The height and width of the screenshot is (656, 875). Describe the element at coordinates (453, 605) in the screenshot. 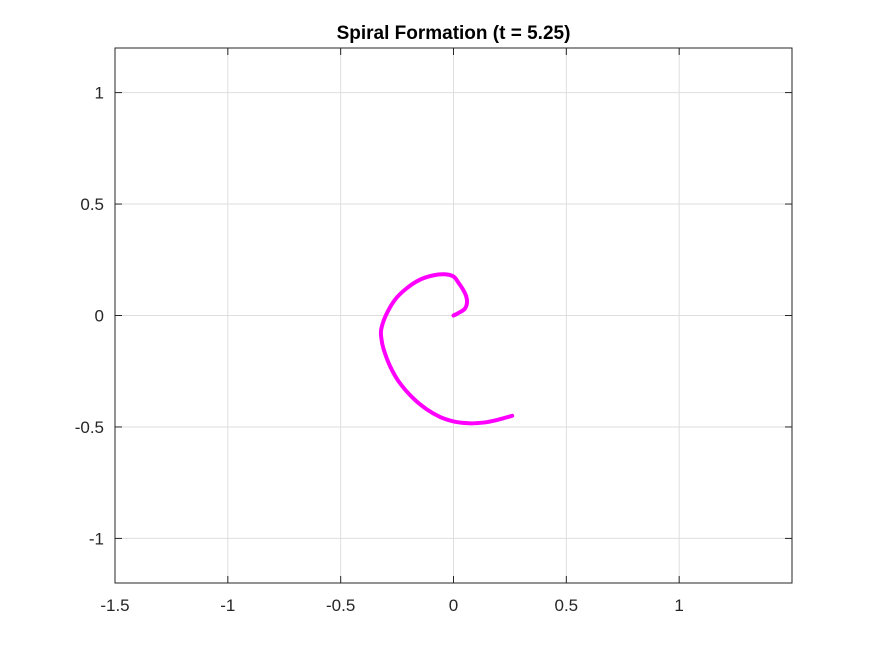

I see `x-tick-label: 0` at that location.